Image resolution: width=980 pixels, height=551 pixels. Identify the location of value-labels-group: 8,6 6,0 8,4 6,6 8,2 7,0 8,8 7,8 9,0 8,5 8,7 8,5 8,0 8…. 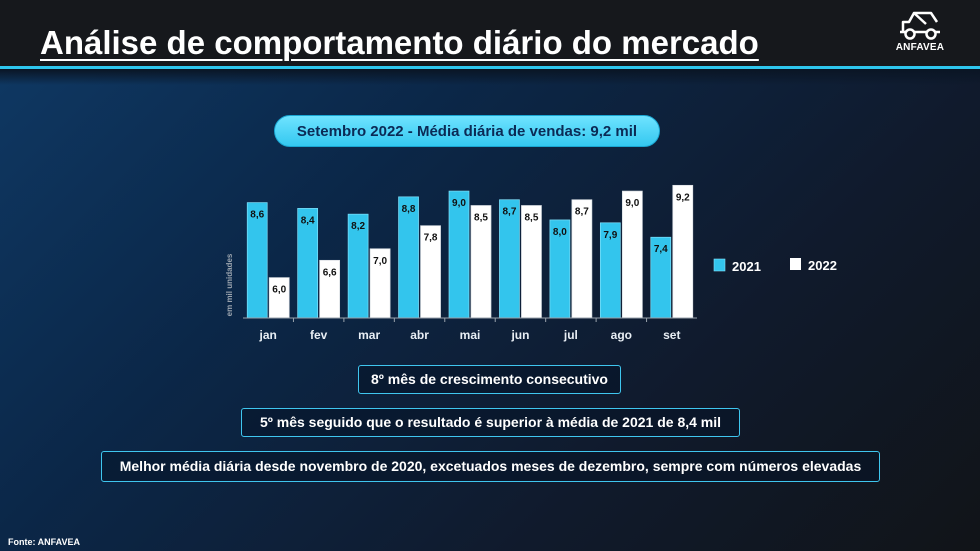
(470, 243).